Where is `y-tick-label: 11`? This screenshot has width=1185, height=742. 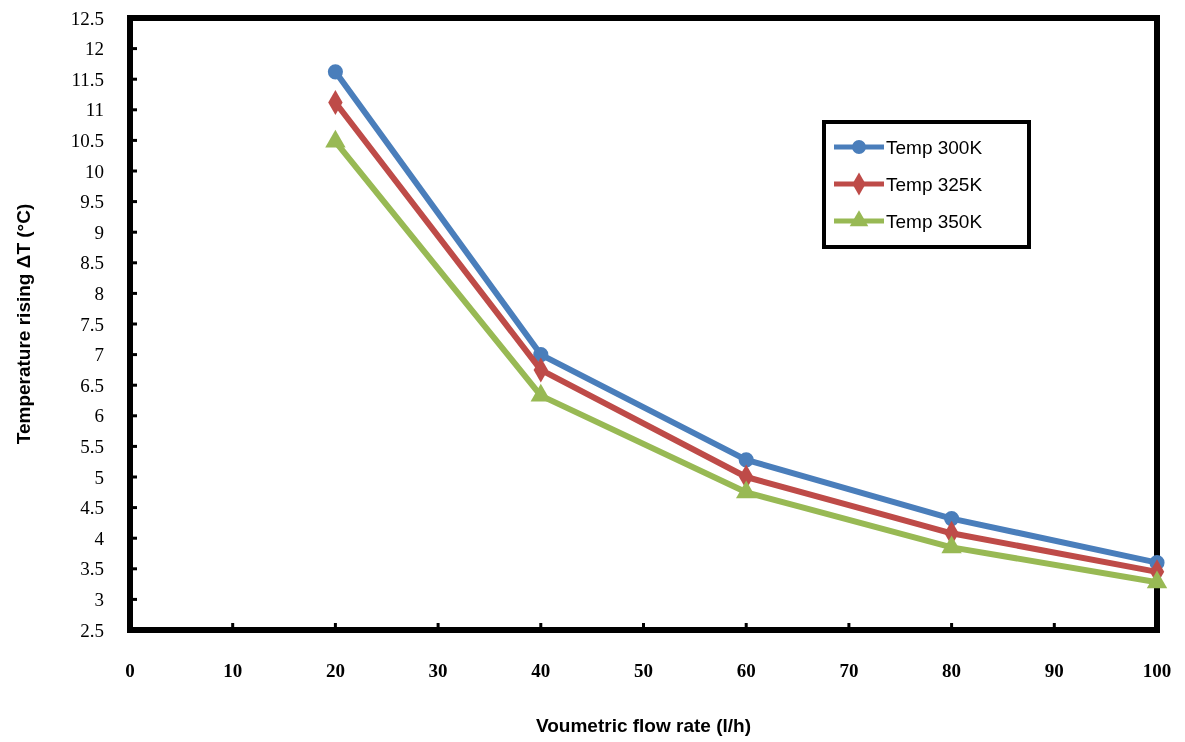
y-tick-label: 11 is located at coordinates (94, 110).